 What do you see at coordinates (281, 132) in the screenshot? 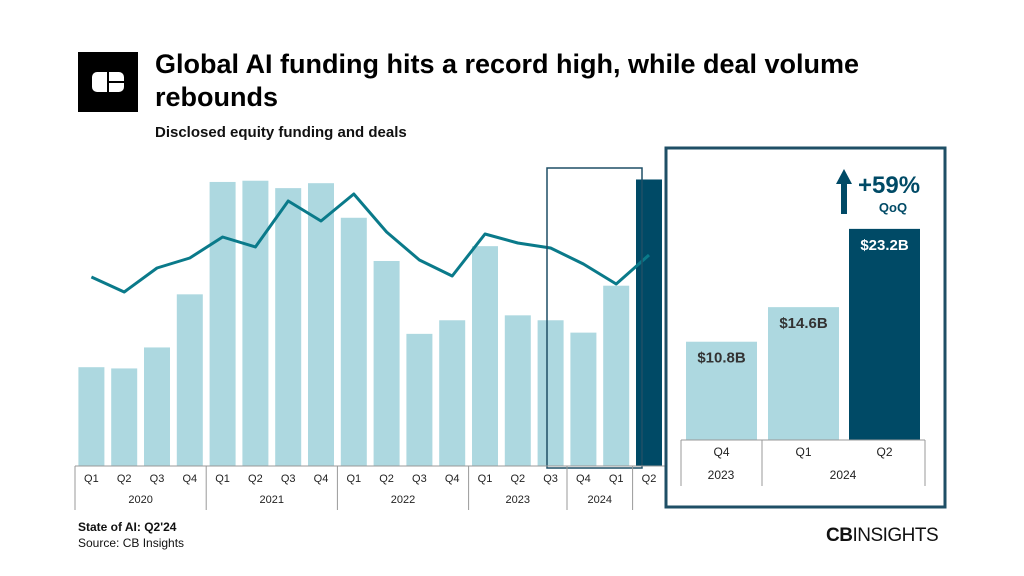
I see `chart-subtitle: Disclosed equity funding and deals` at bounding box center [281, 132].